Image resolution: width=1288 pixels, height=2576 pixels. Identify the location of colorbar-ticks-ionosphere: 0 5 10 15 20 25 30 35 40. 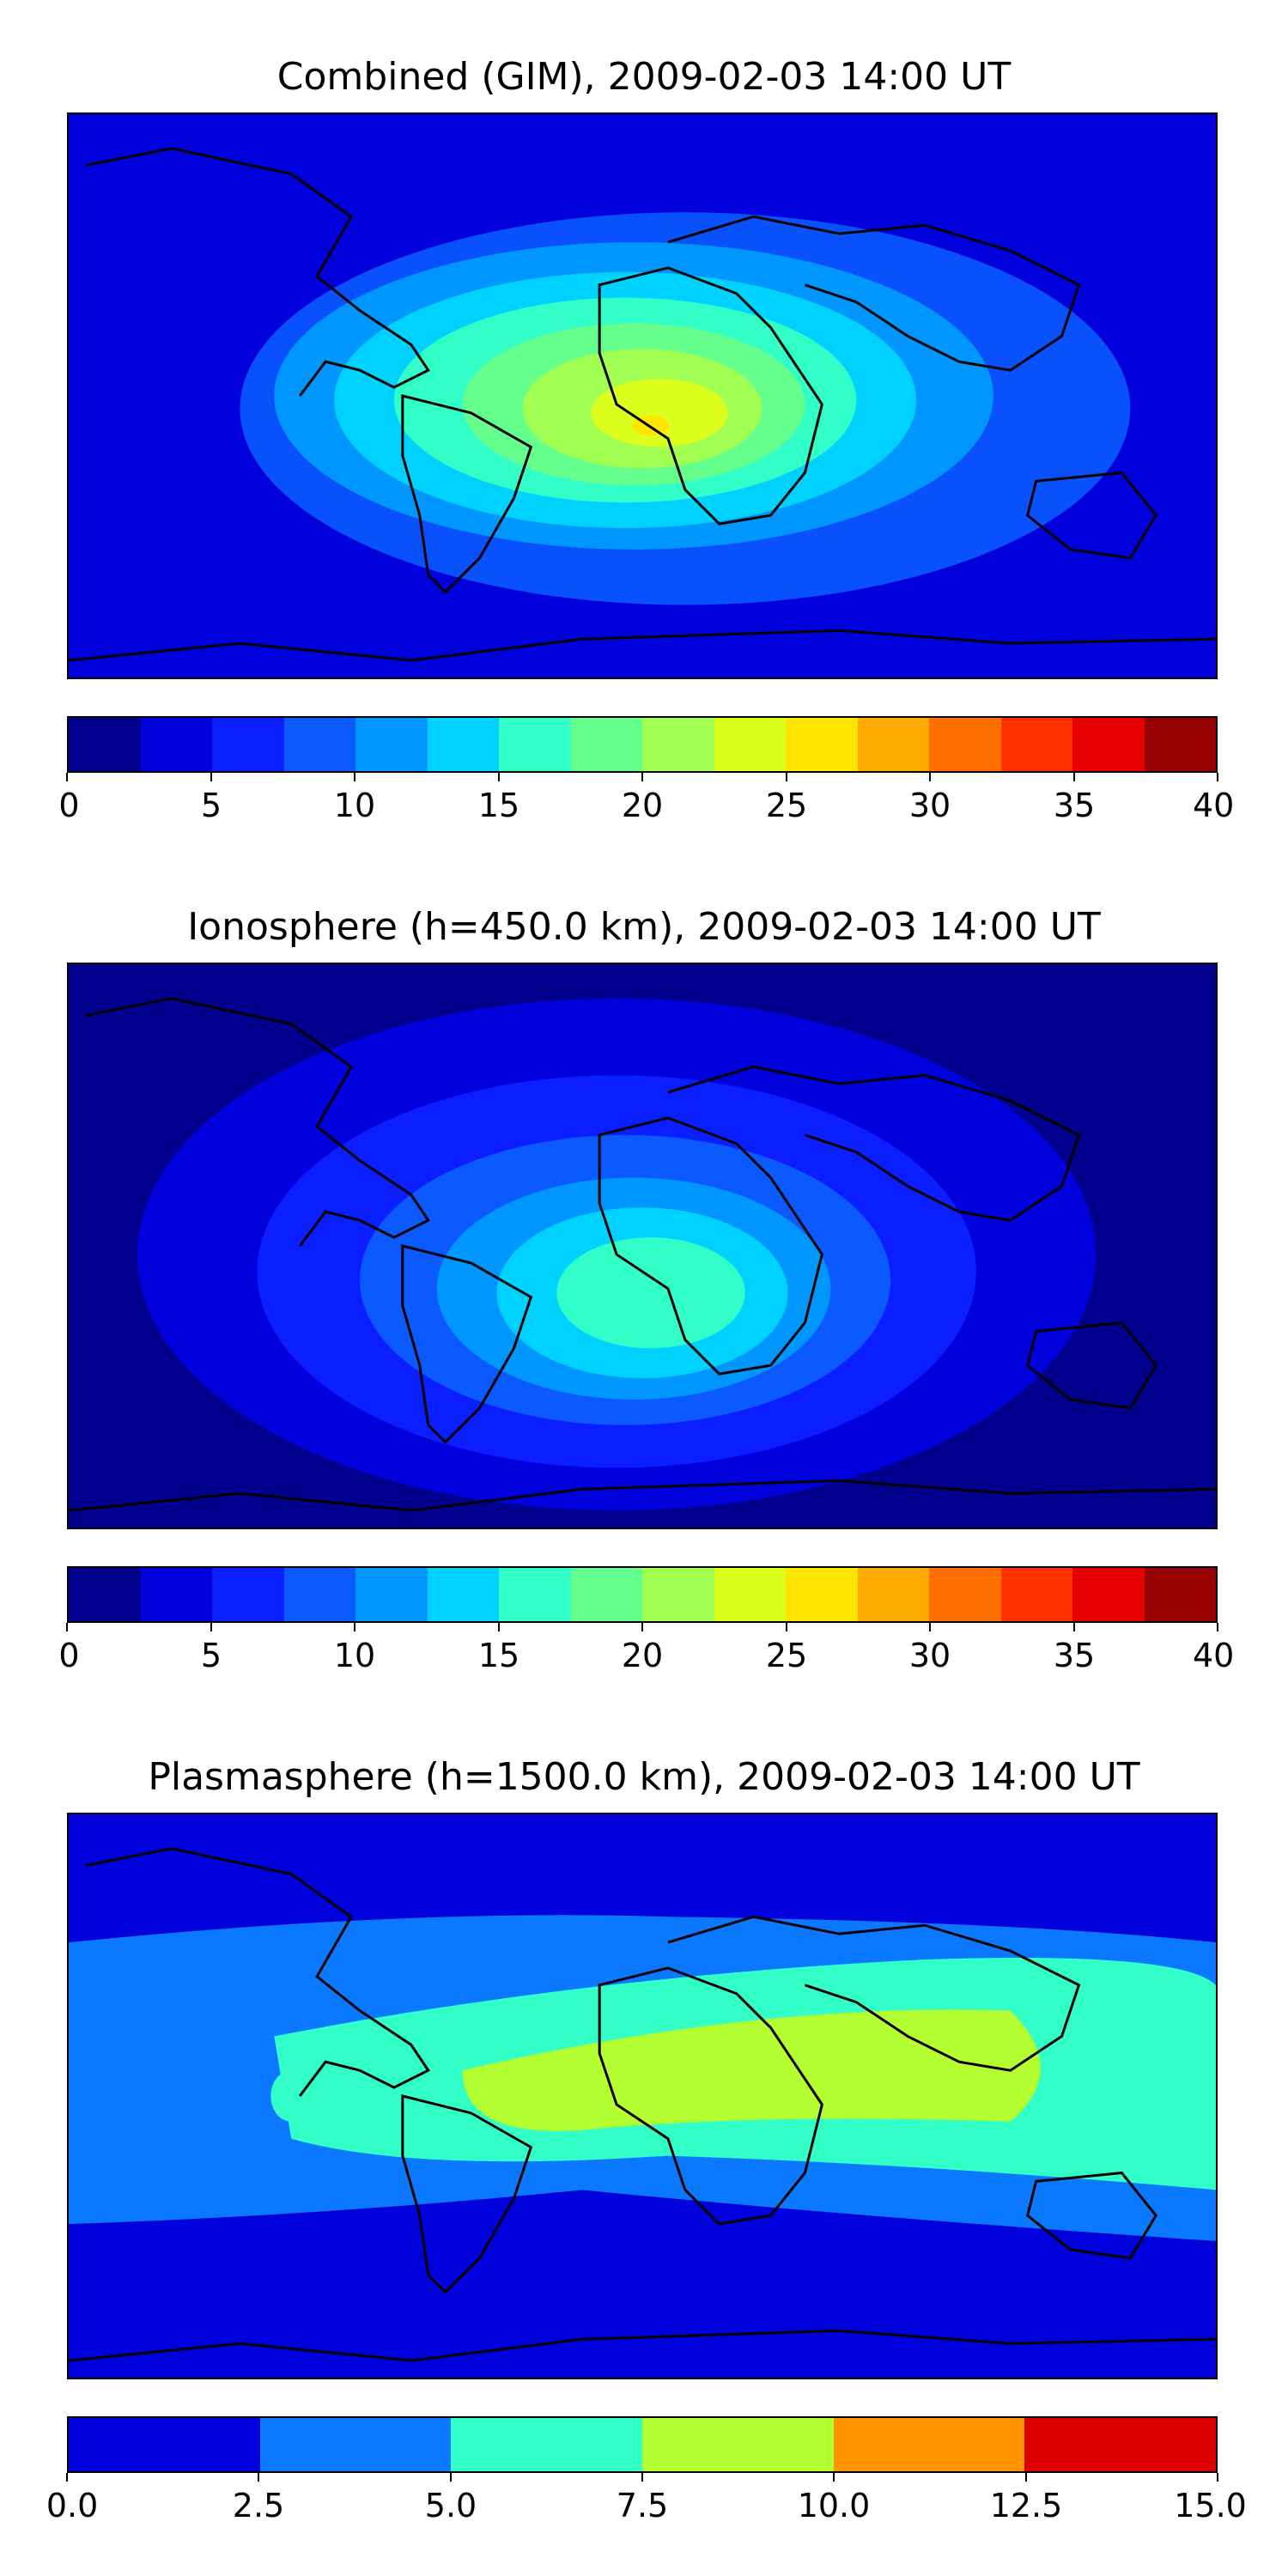
(646, 1649).